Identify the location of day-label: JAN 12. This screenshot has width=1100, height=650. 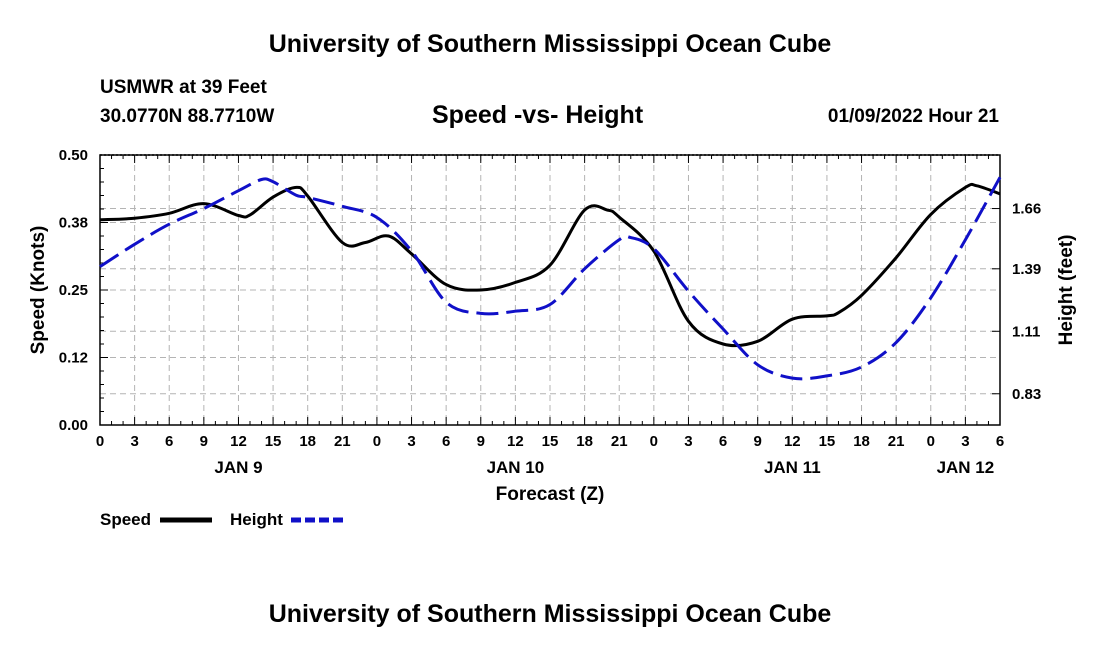
(966, 467).